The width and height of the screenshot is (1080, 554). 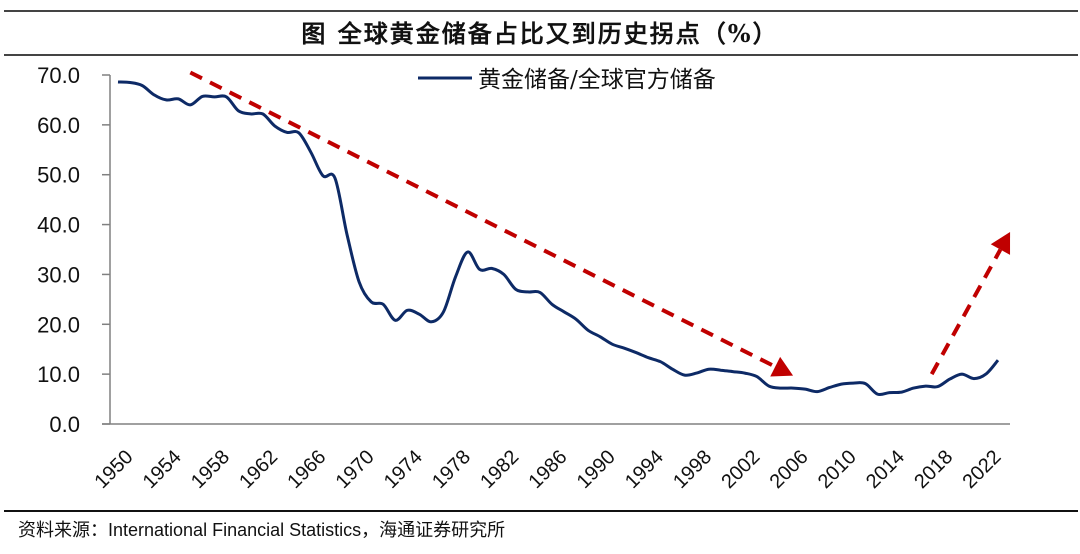 I want to click on x-tick-label: 1966, so click(x=306, y=469).